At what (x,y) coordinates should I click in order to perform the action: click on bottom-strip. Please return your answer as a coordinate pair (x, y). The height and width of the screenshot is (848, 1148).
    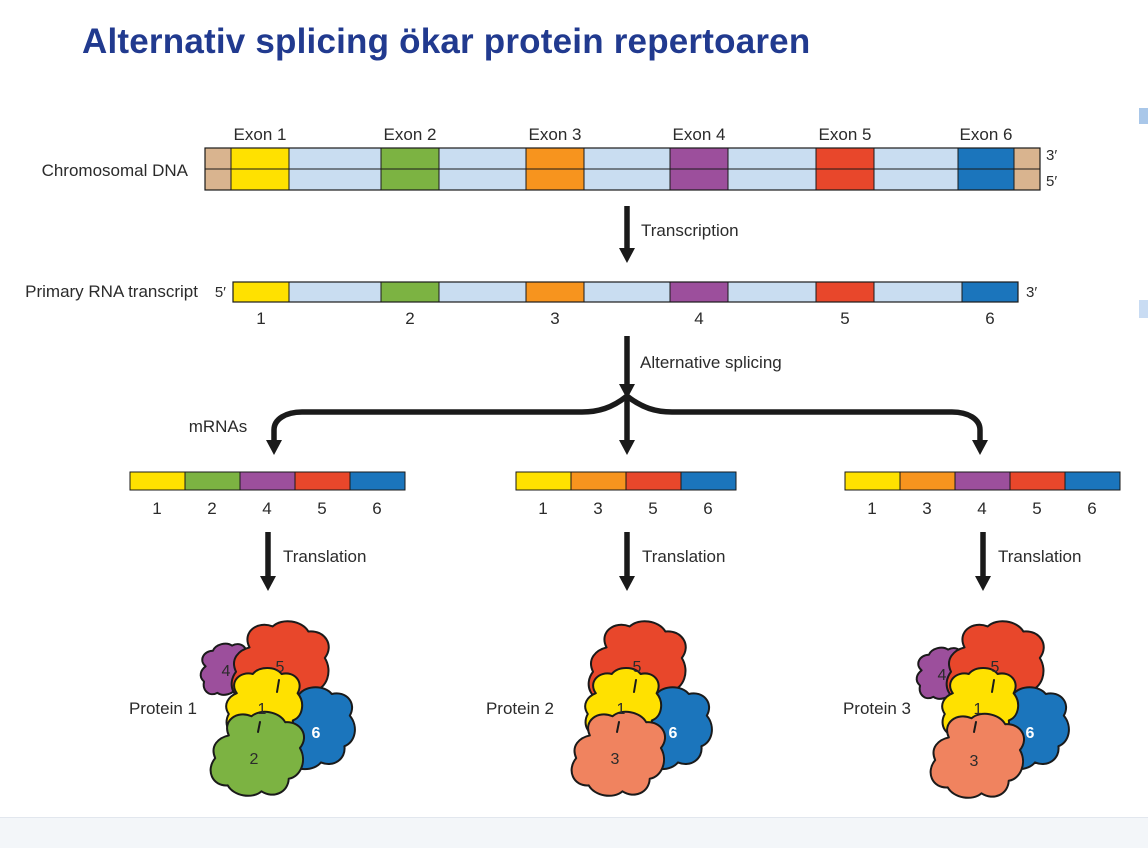
    Looking at the image, I should click on (574, 832).